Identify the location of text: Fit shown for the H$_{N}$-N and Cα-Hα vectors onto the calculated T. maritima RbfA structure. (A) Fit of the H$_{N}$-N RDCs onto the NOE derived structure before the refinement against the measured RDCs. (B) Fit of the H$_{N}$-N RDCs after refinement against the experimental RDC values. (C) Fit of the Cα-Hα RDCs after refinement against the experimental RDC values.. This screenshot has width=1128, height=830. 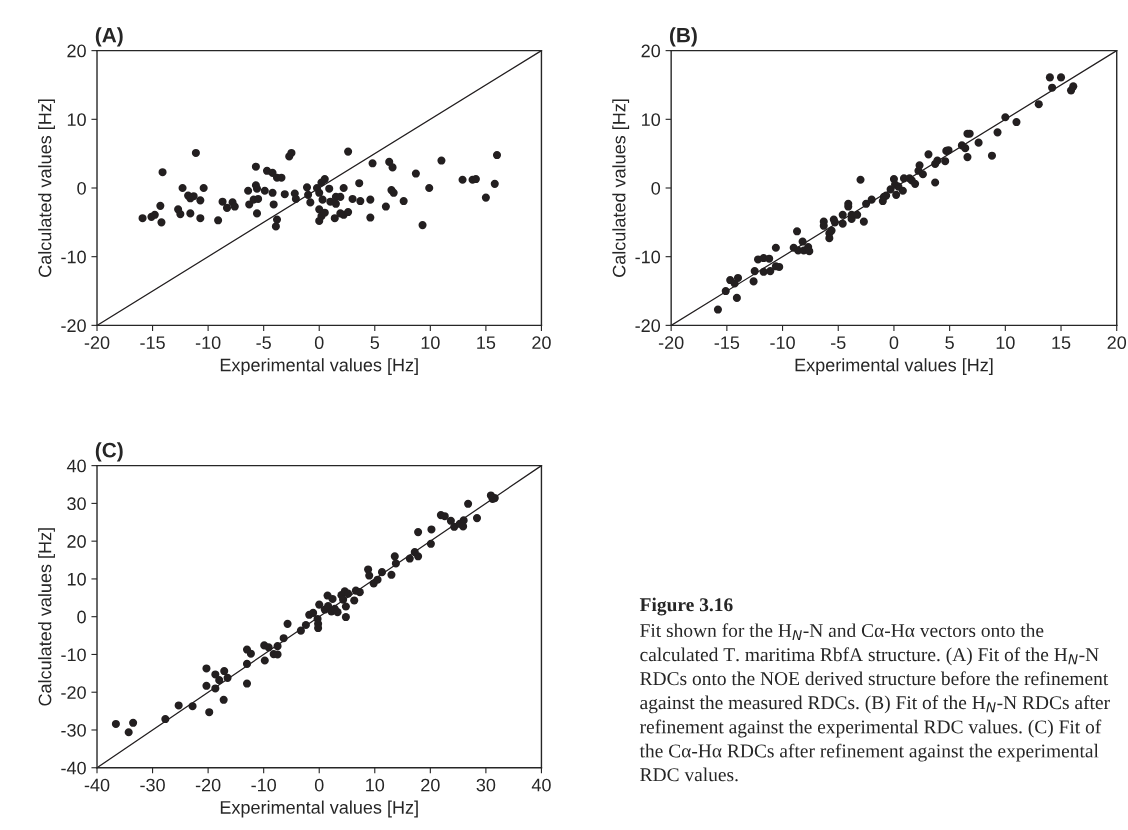
(874, 702).